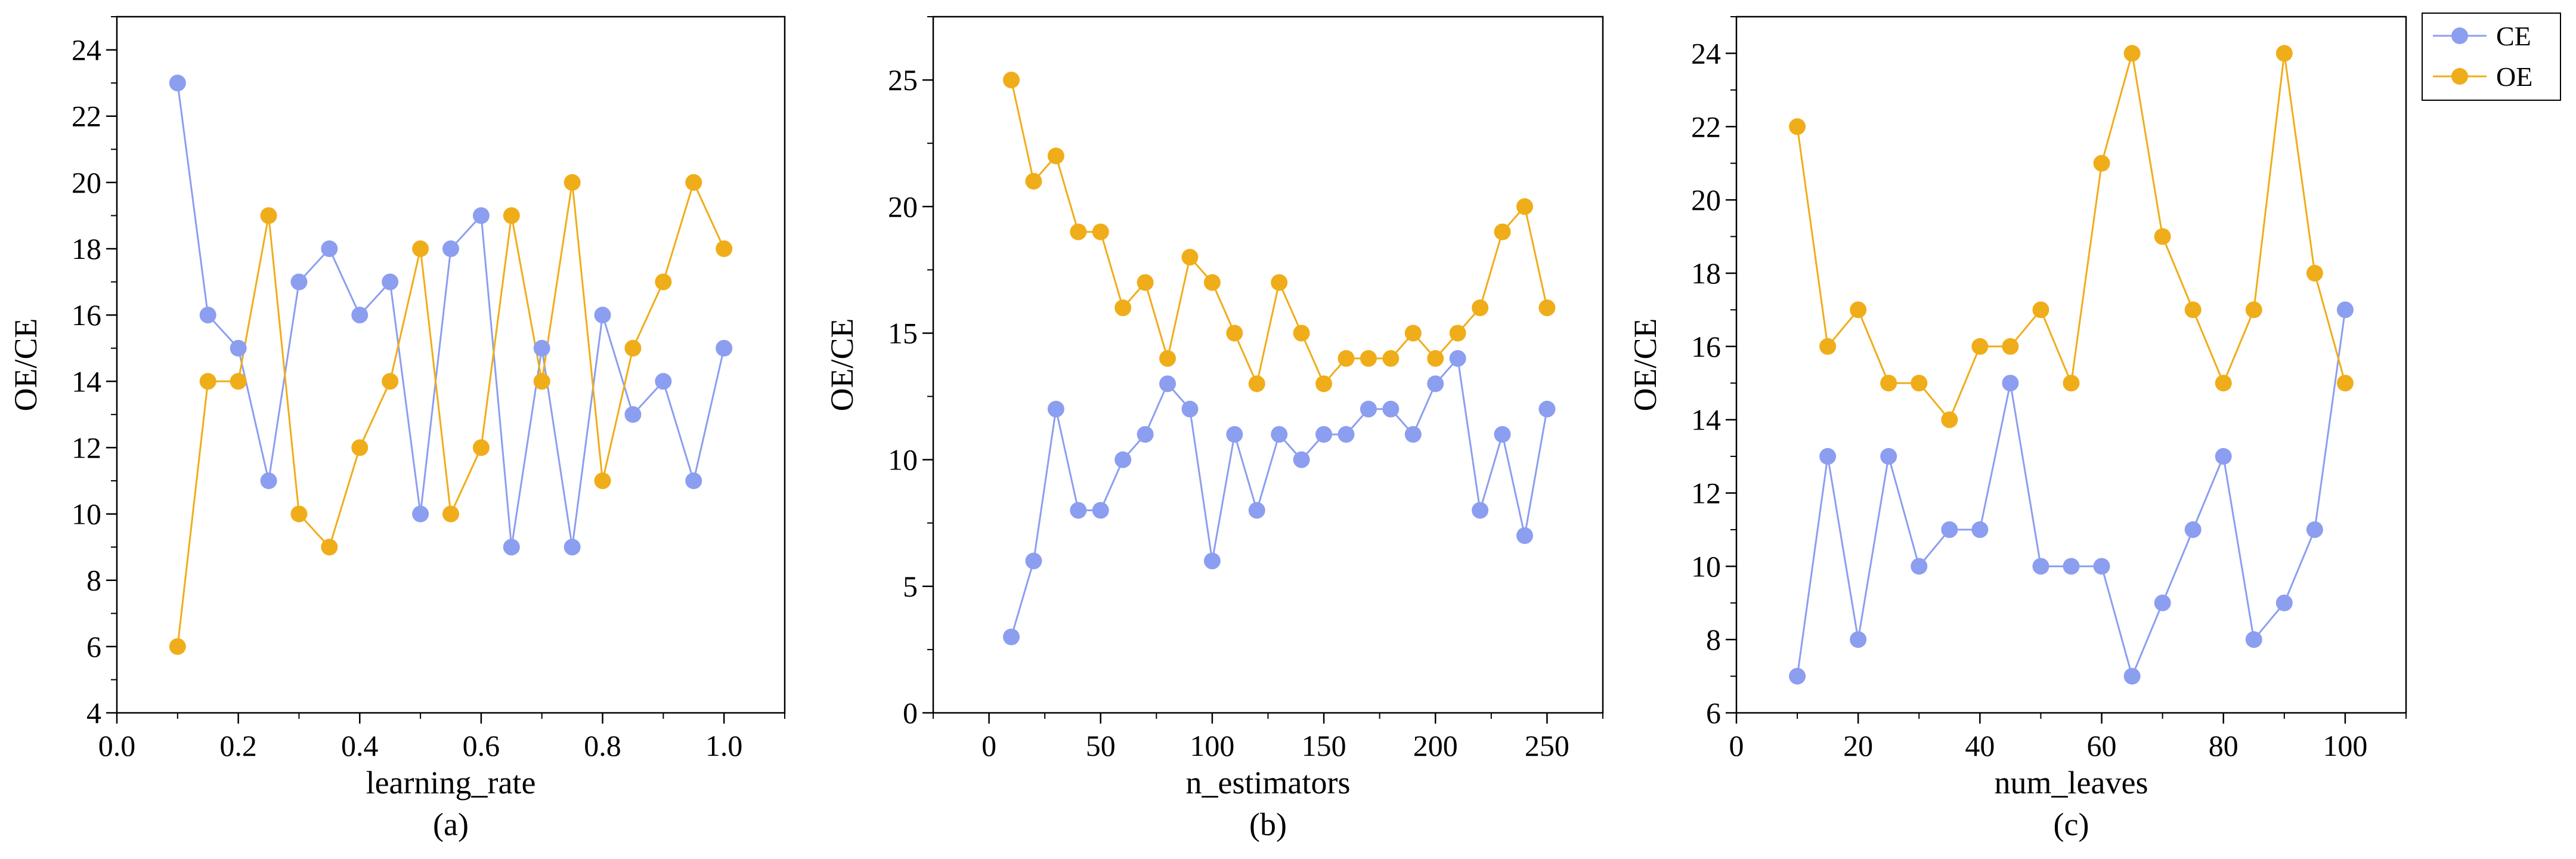  What do you see at coordinates (2492, 57) in the screenshot?
I see `legend: CE OE` at bounding box center [2492, 57].